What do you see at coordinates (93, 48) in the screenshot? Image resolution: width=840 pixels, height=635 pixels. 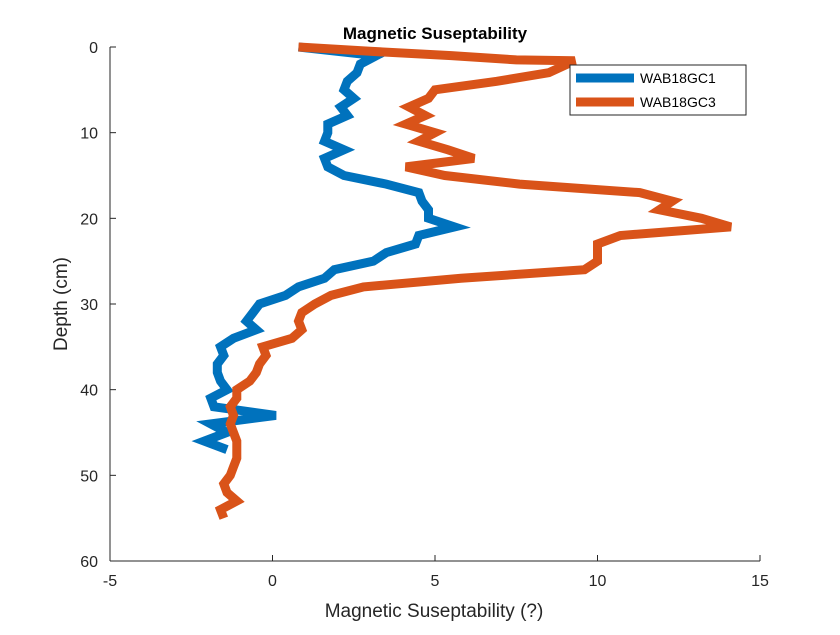 I see `y-tick-label: 0` at bounding box center [93, 48].